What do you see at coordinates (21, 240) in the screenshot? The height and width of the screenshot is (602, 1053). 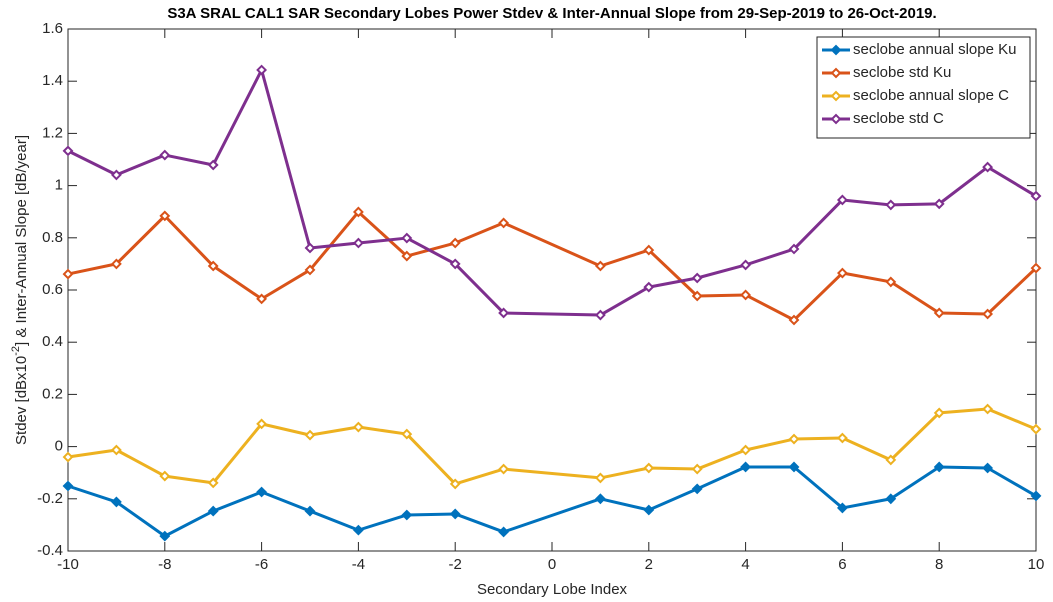 I see `y-axis-label-part: ] & Inter-Annual Slope [dB/year]` at bounding box center [21, 240].